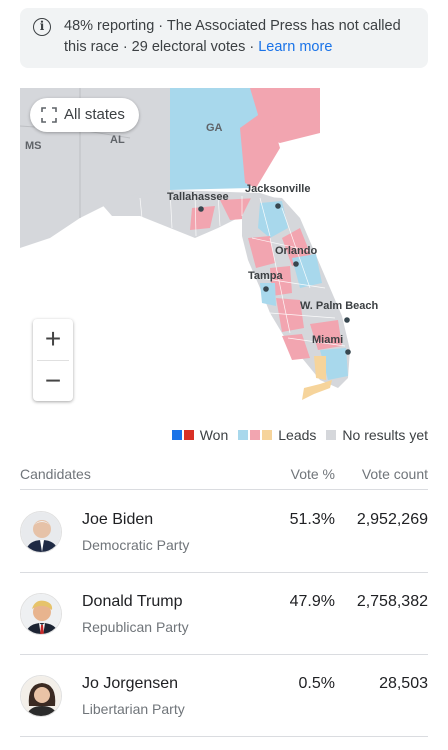 The width and height of the screenshot is (448, 750). Describe the element at coordinates (33, 146) in the screenshot. I see `state-label-ms: MS` at that location.